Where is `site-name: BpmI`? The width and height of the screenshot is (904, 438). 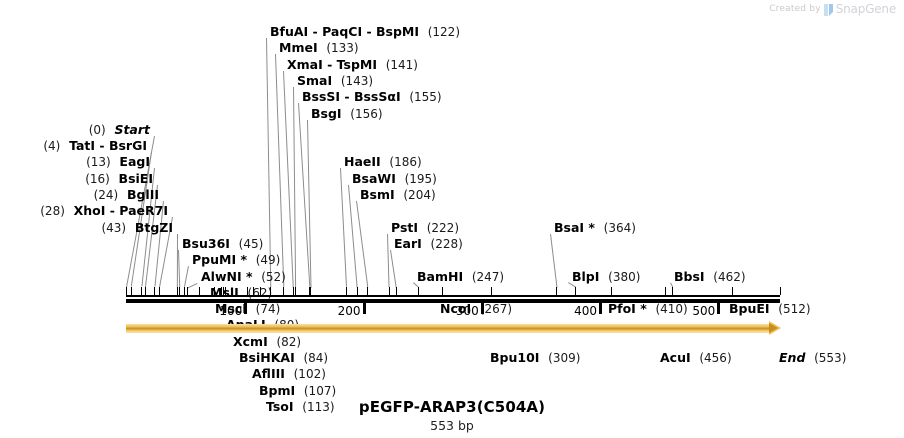
site-name: BpmI is located at coordinates (277, 390).